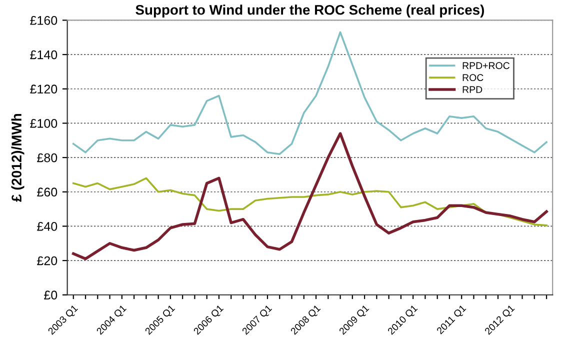  I want to click on chart-title: Support to Wind under the ROC Scheme (real prices), so click(310, 11).